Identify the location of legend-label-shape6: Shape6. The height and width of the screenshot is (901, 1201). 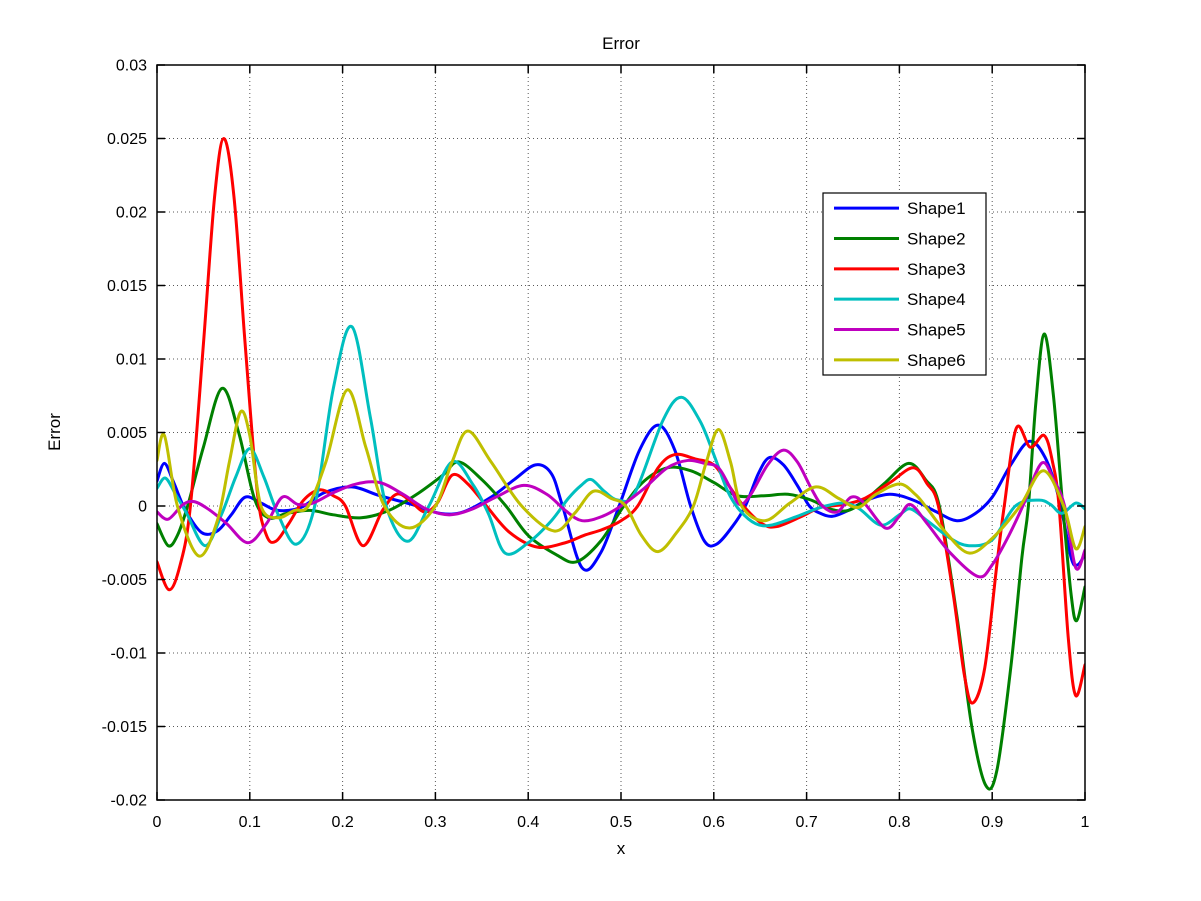
(936, 360).